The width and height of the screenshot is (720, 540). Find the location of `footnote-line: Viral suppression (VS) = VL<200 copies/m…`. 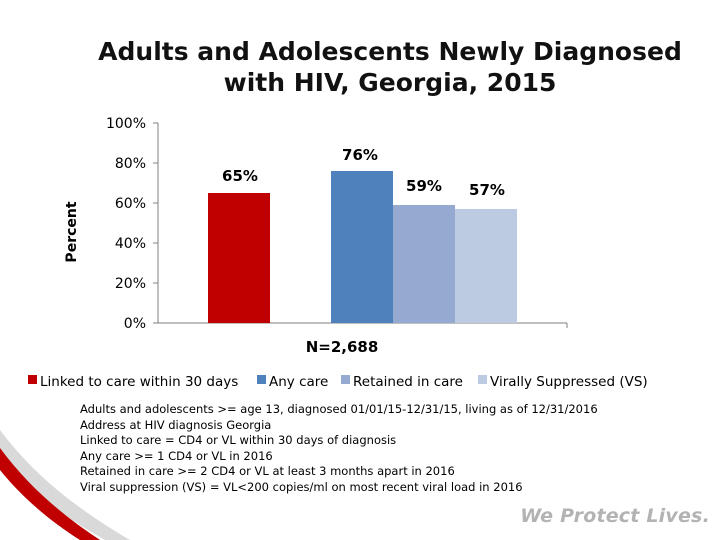

footnote-line: Viral suppression (VS) = VL<200 copies/m… is located at coordinates (301, 486).